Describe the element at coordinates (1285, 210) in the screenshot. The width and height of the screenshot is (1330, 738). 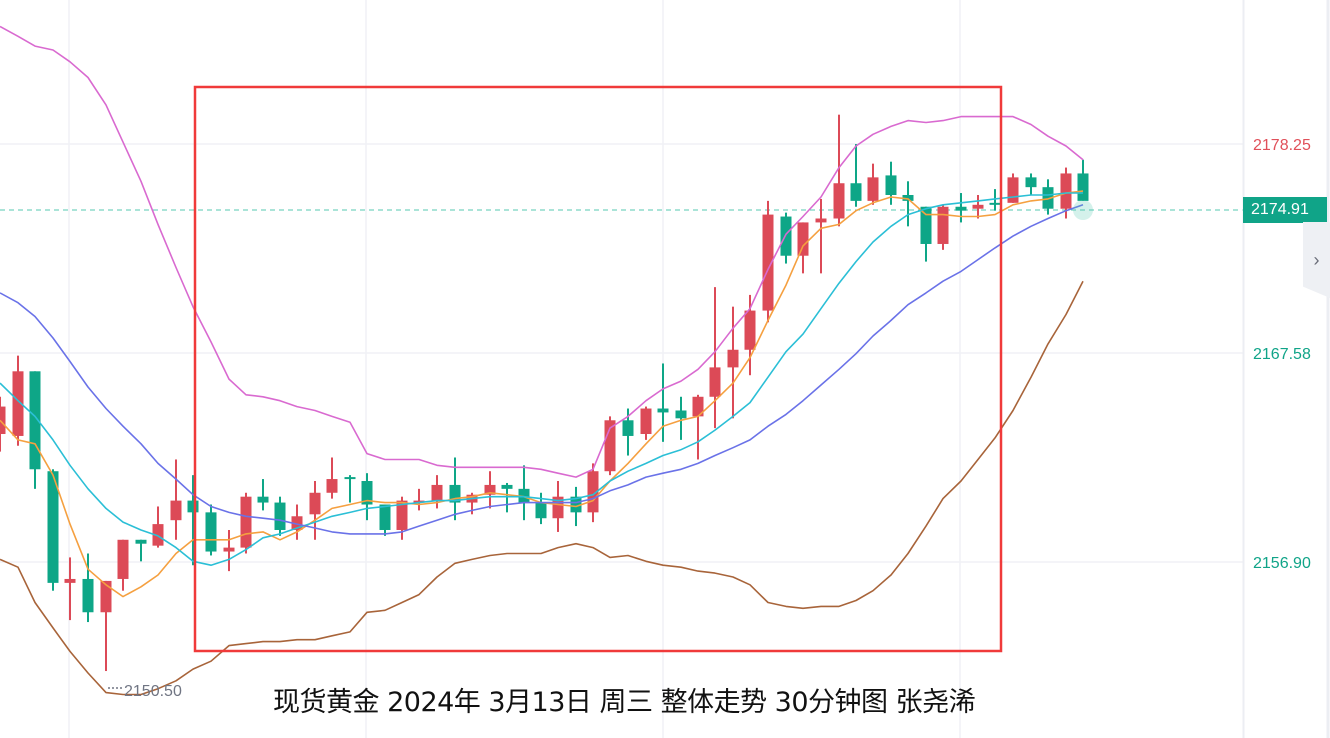
I see `last-price-tag: 2174.91` at that location.